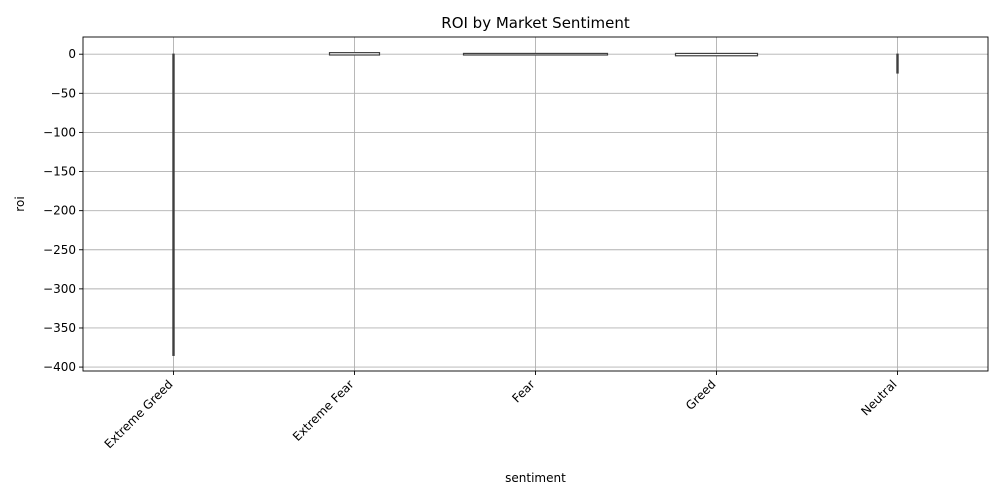 The height and width of the screenshot is (504, 1000). Describe the element at coordinates (354, 54) in the screenshot. I see `violin-extreme-fear` at that location.